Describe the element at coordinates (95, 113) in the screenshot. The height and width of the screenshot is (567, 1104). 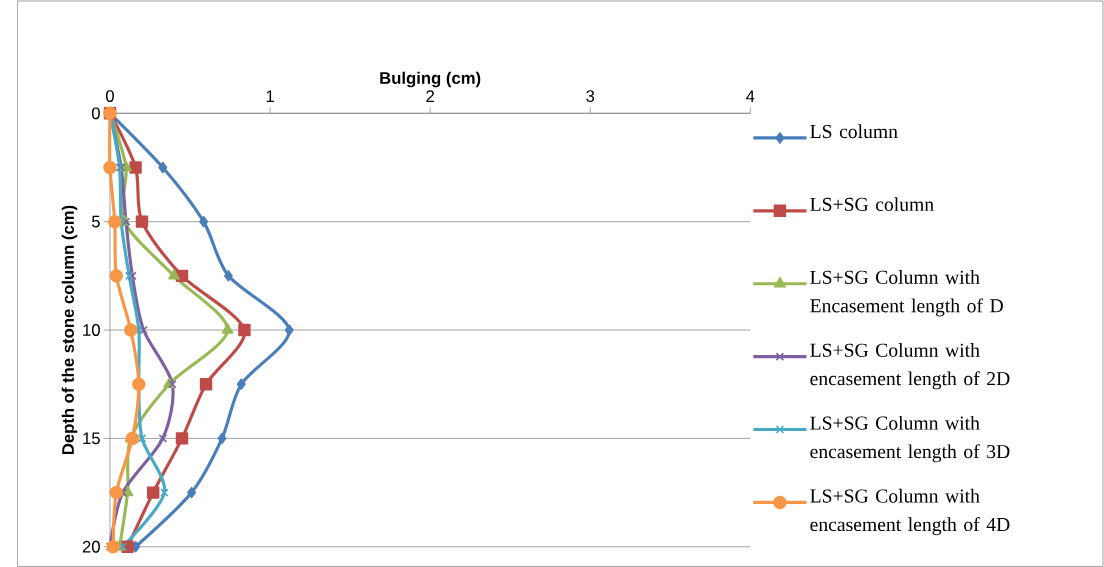
I see `y-tick-label: 0` at that location.